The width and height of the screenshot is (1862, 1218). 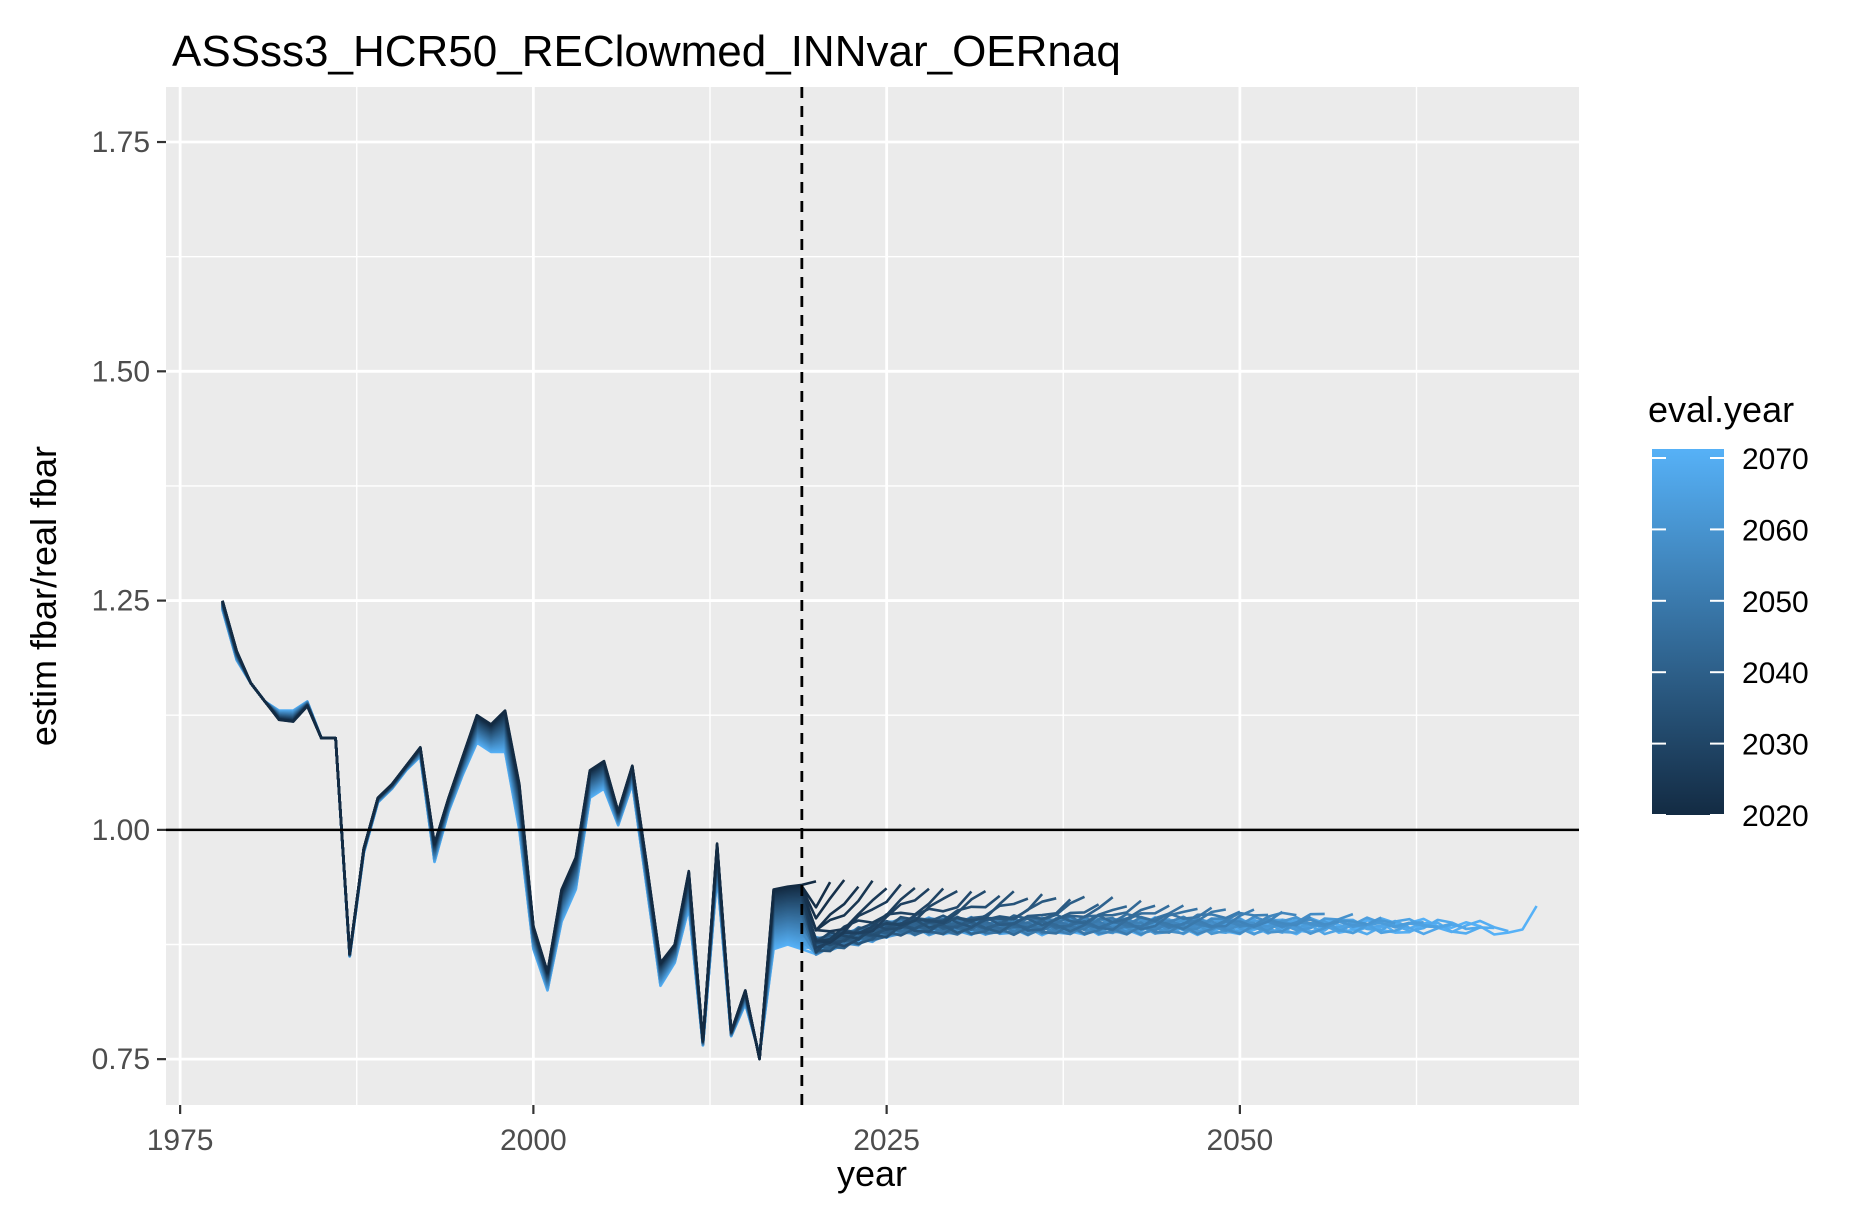 What do you see at coordinates (1775, 602) in the screenshot?
I see `legend-label: 2050` at bounding box center [1775, 602].